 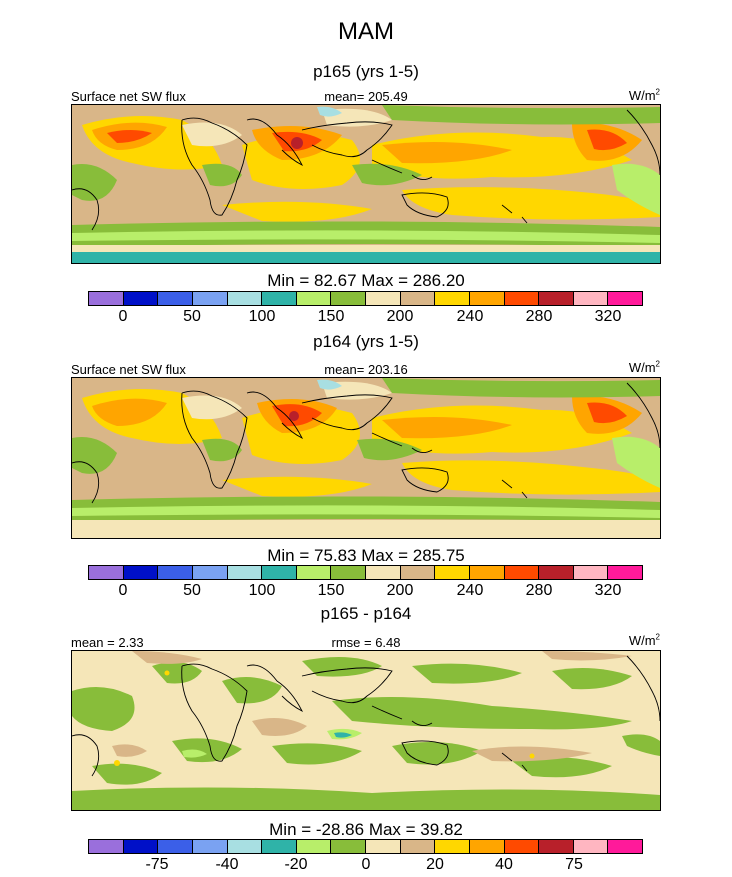 What do you see at coordinates (447, 427) in the screenshot?
I see `p2-max-pacific` at bounding box center [447, 427].